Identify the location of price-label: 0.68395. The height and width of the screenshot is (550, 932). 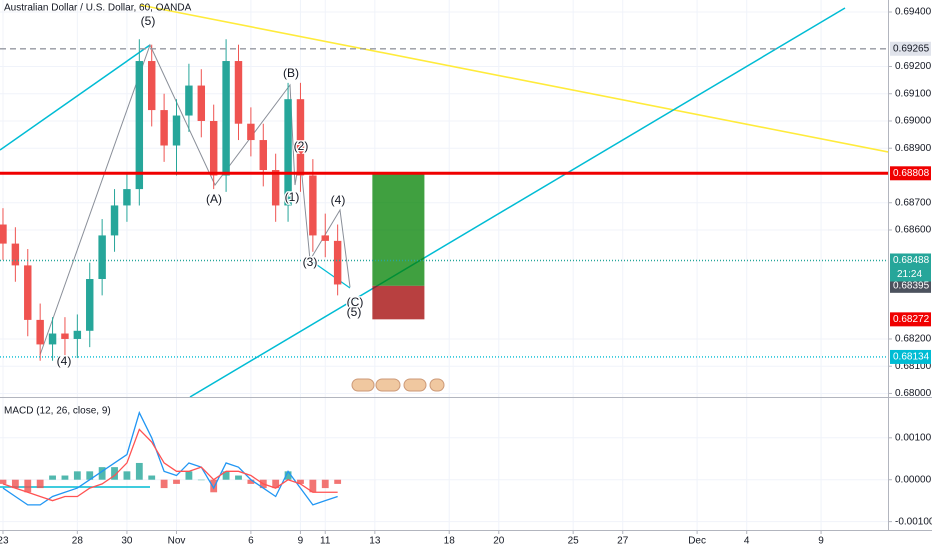
(911, 285).